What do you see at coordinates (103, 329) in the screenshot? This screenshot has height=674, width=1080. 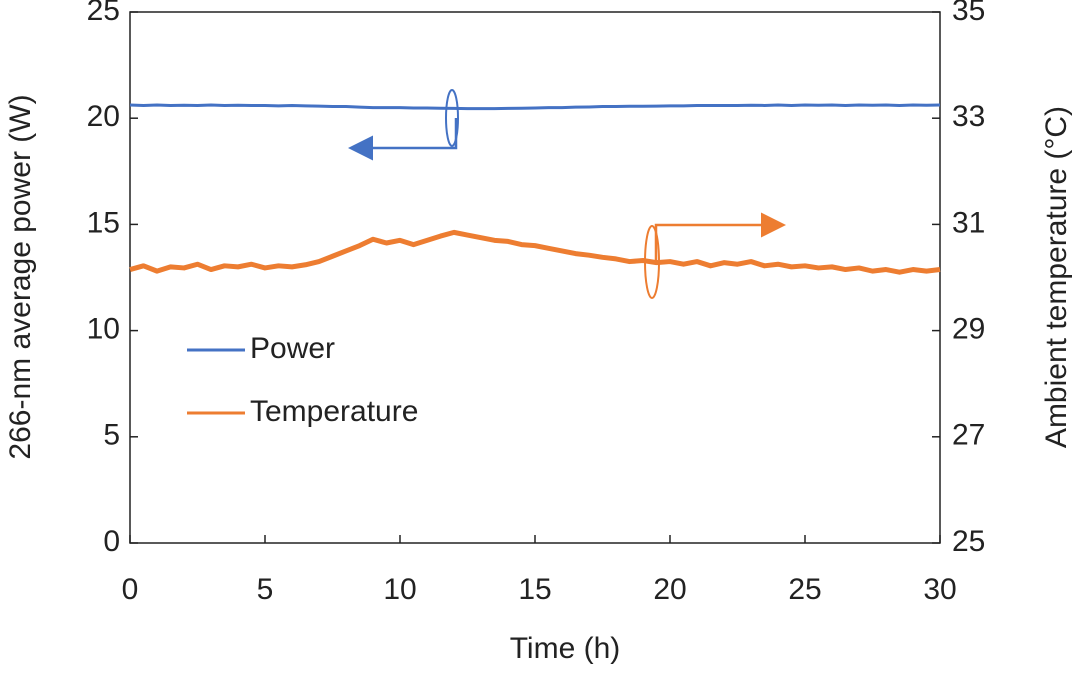 I see `y-tick-label: 10` at bounding box center [103, 329].